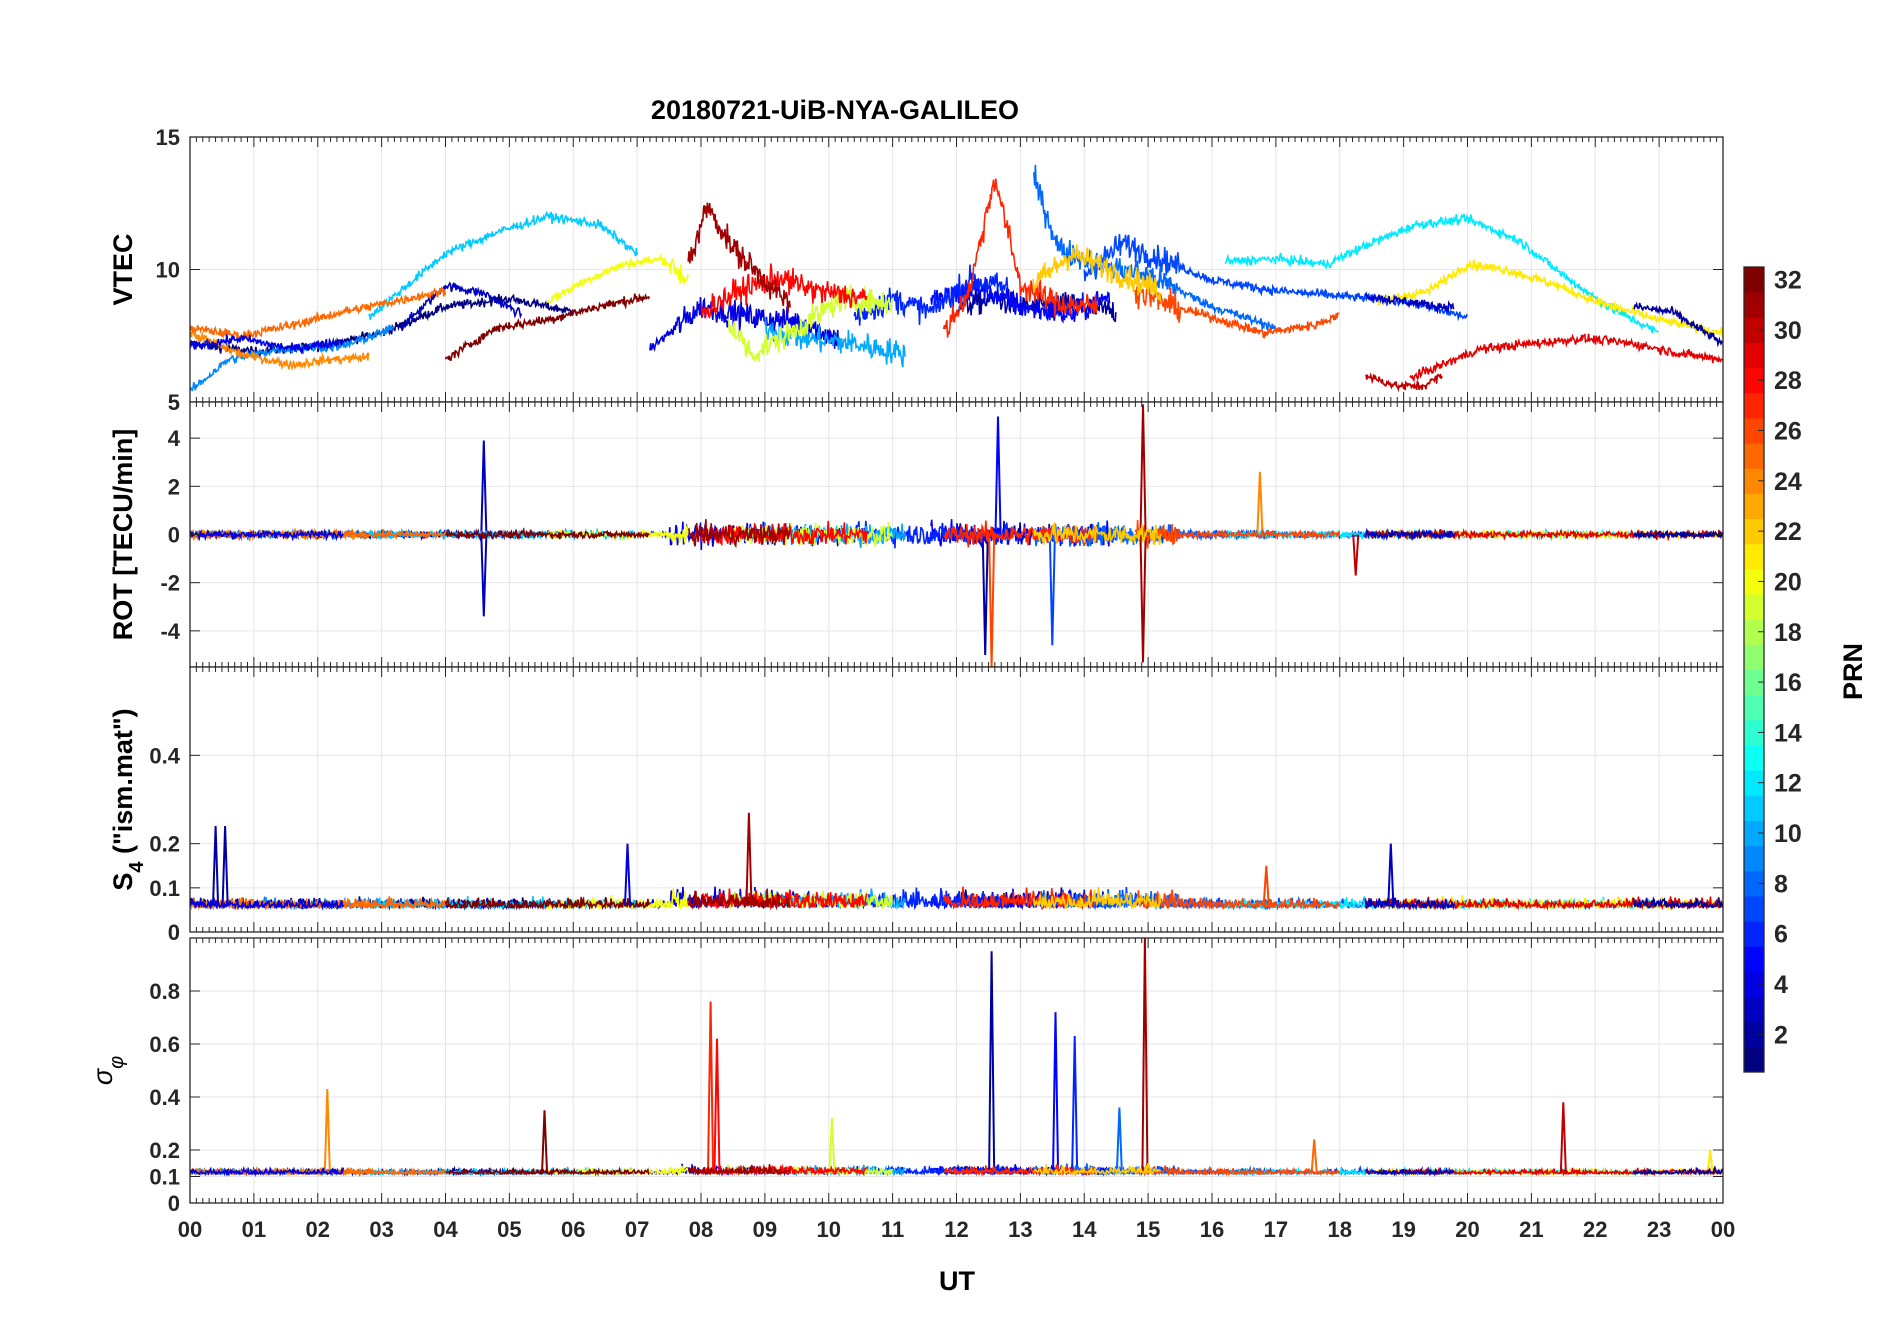  I want to click on y-tick-label: 0.2, so click(164, 1150).